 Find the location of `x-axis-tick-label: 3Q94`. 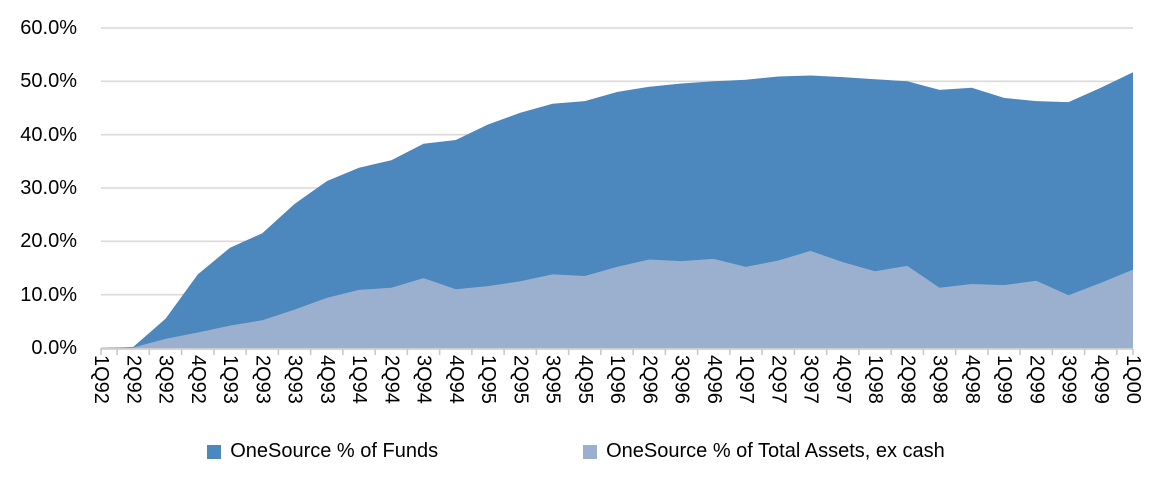

x-axis-tick-label: 3Q94 is located at coordinates (423, 379).